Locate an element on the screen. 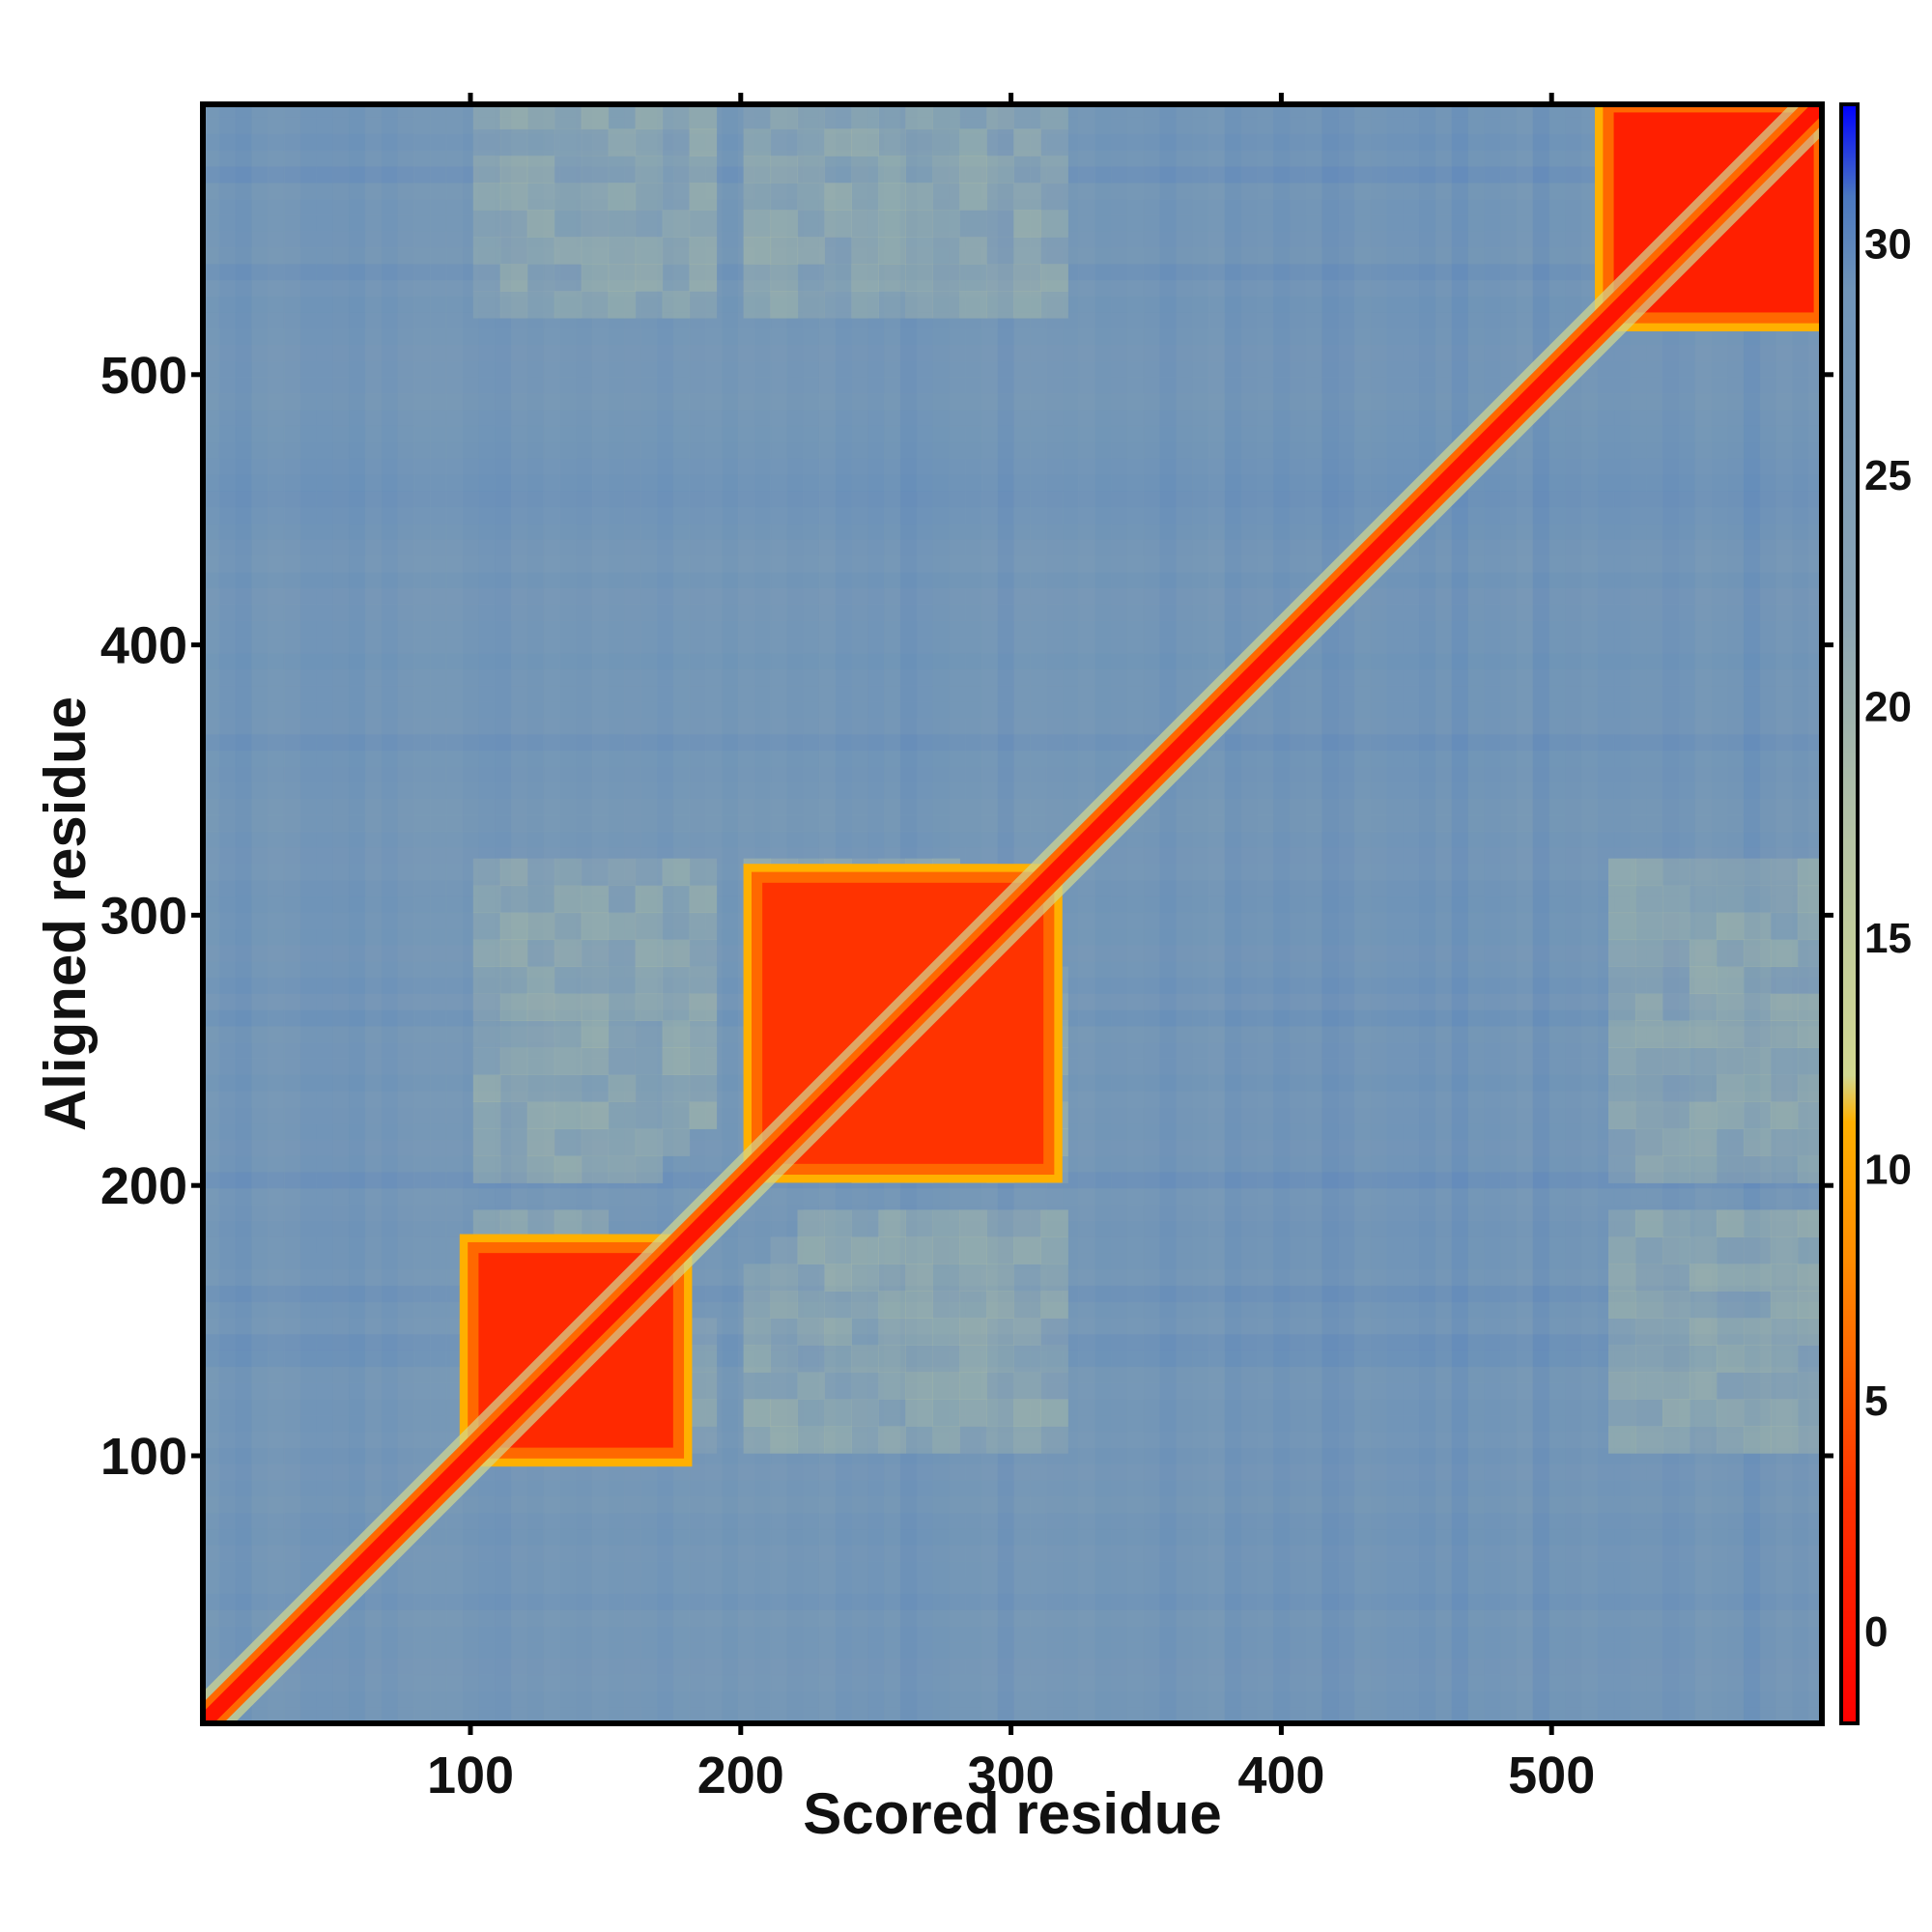 This screenshot has width=1932, height=1932. colorbar-tick-label: 10 is located at coordinates (1888, 1169).